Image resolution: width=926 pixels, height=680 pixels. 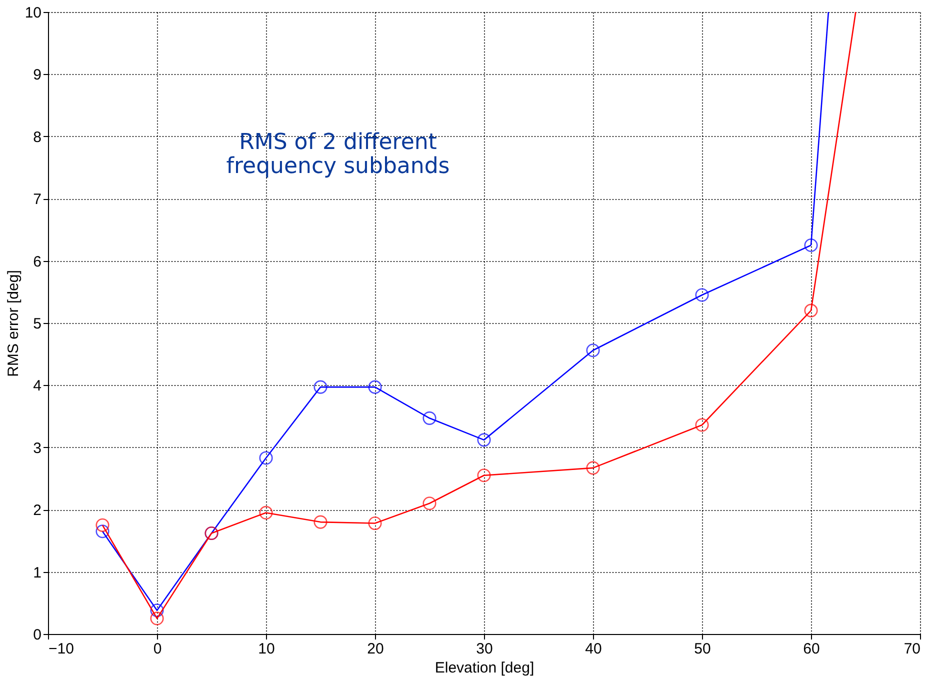 What do you see at coordinates (33, 13) in the screenshot?
I see `y-tick-label: 10` at bounding box center [33, 13].